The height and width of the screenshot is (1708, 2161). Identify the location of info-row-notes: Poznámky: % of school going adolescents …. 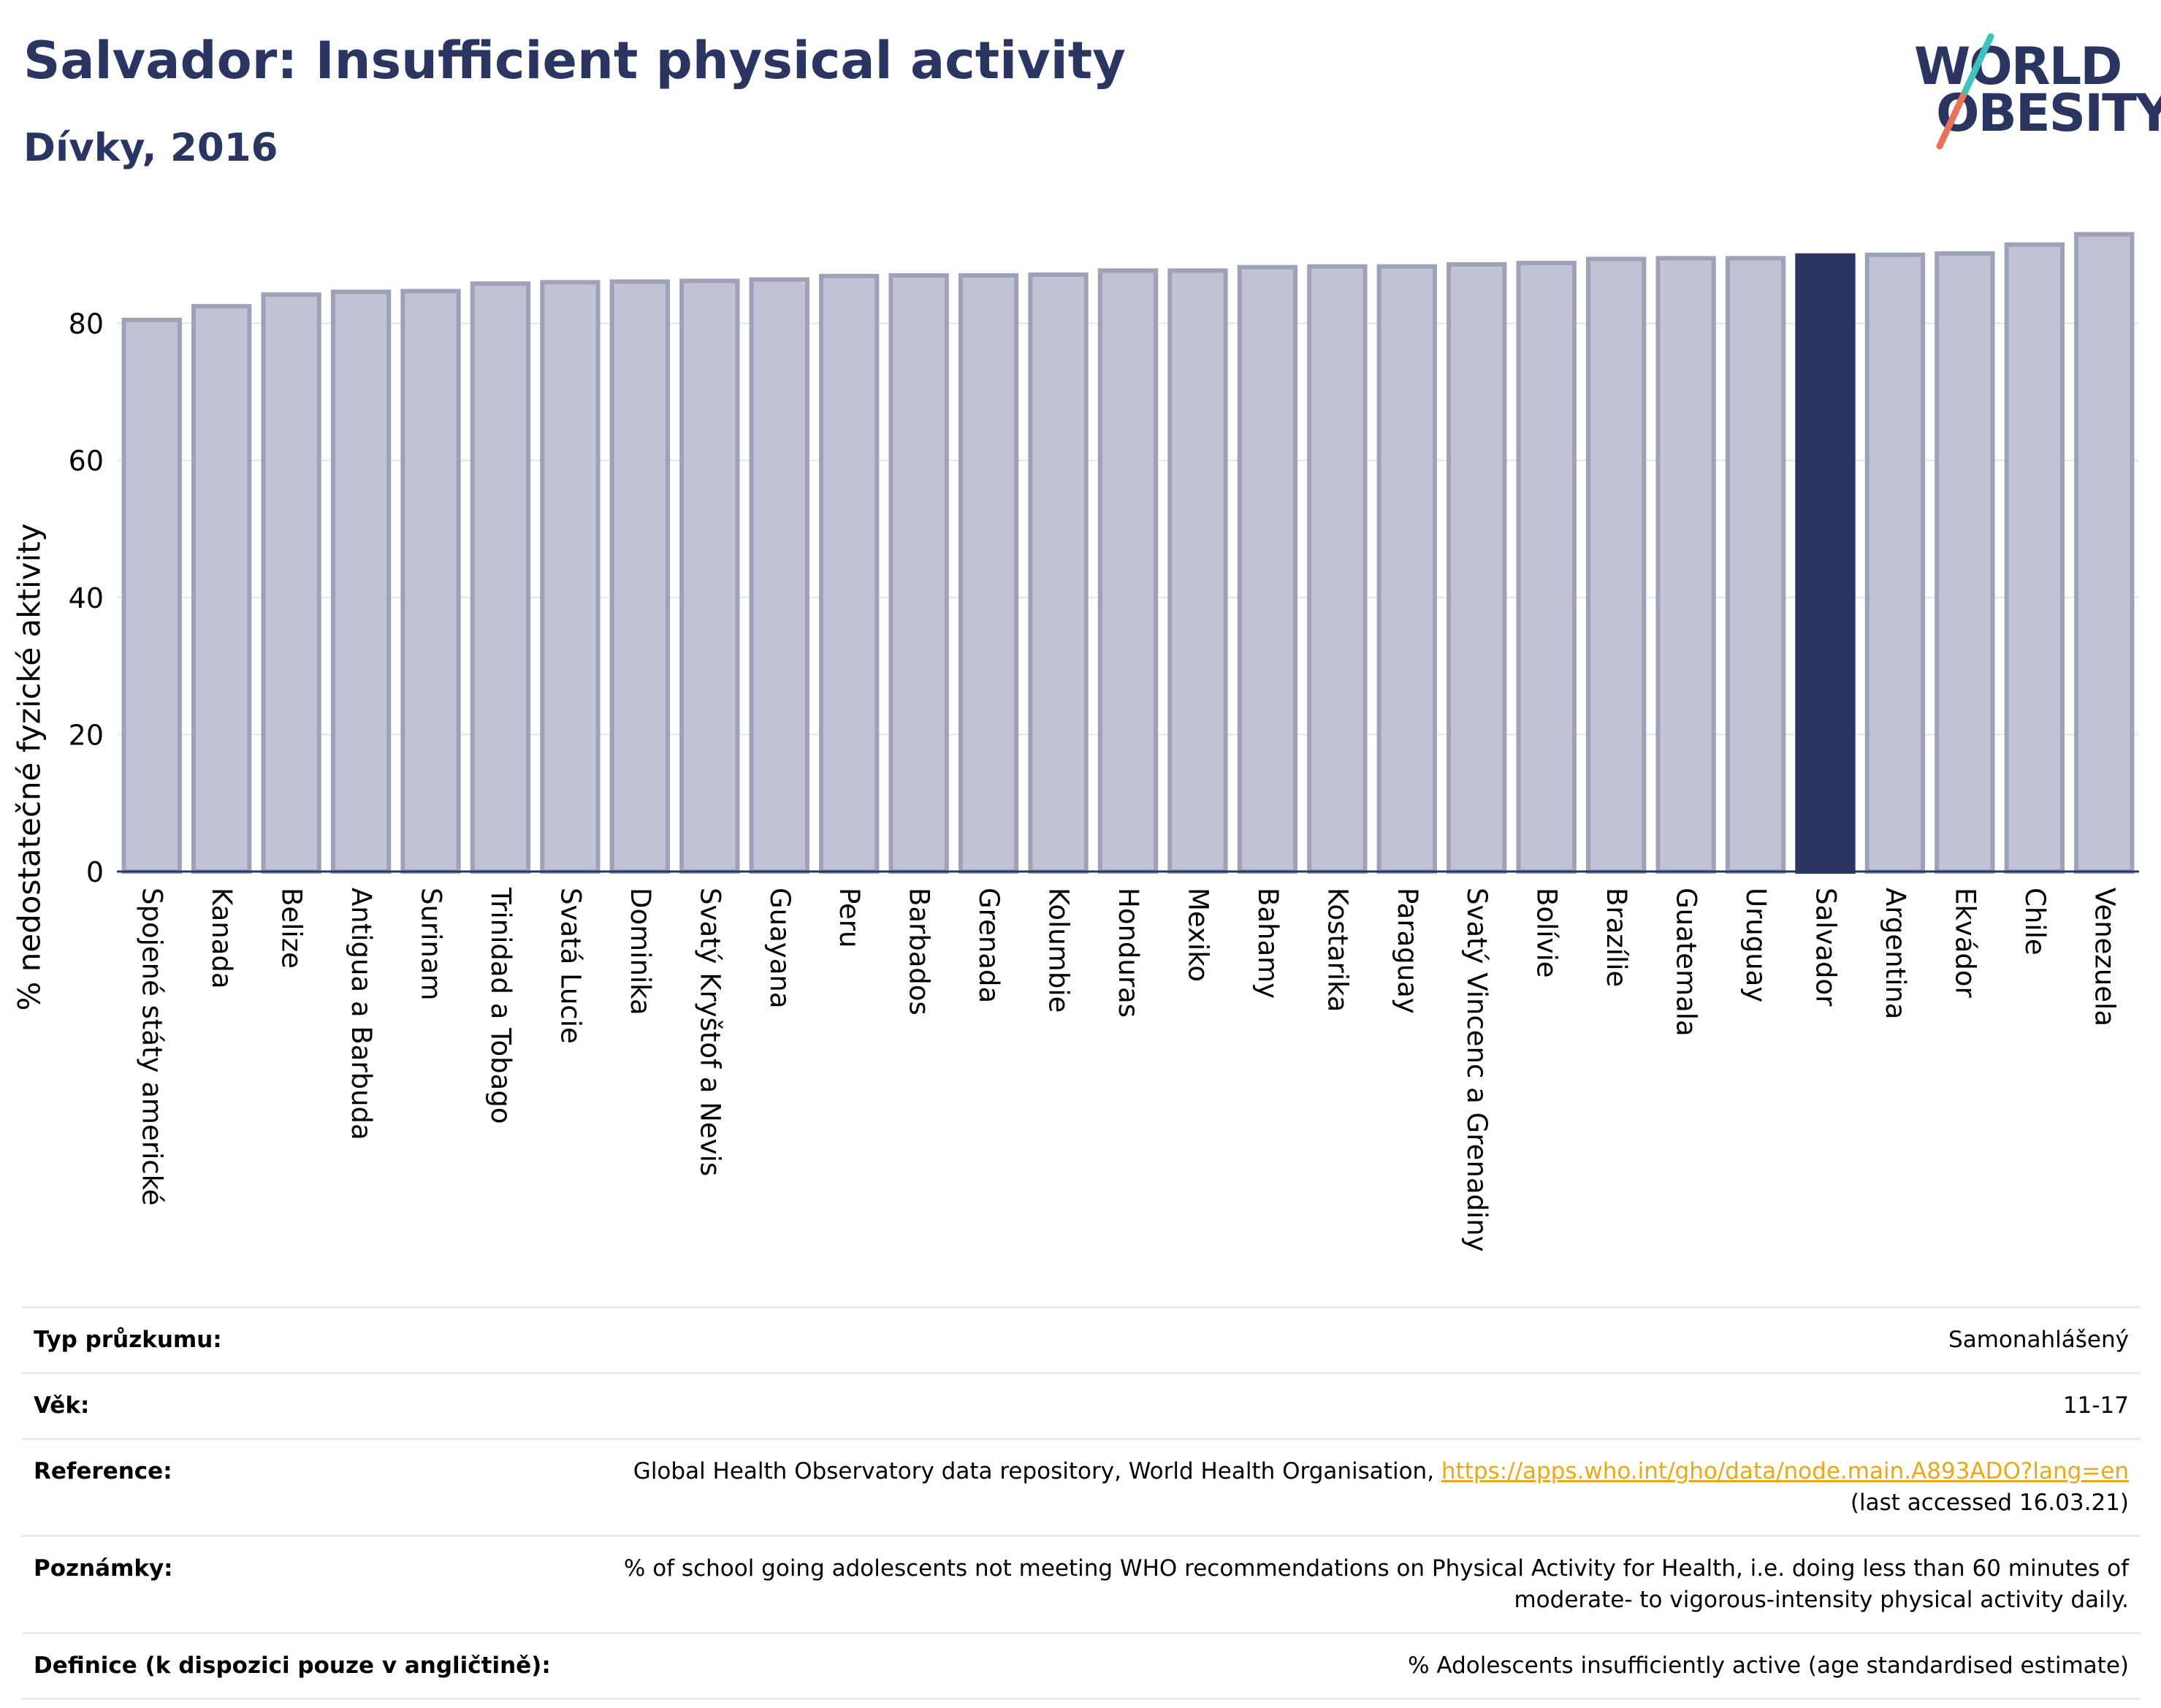
(1081, 1584).